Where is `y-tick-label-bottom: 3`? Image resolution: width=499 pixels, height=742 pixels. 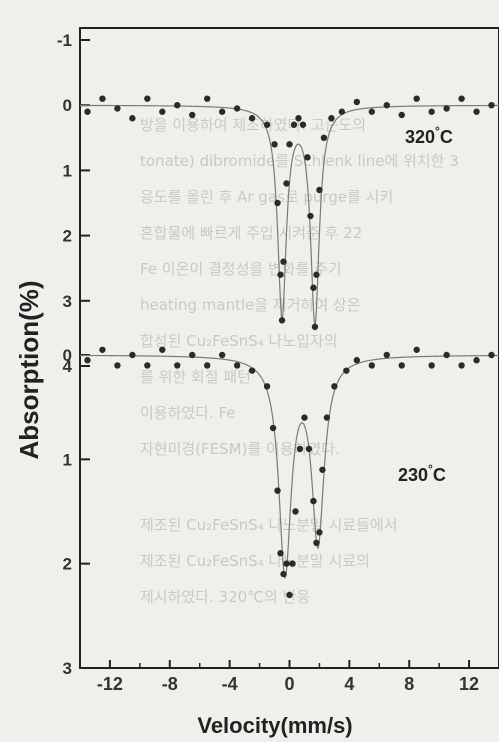 y-tick-label-bottom: 3 is located at coordinates (67, 668).